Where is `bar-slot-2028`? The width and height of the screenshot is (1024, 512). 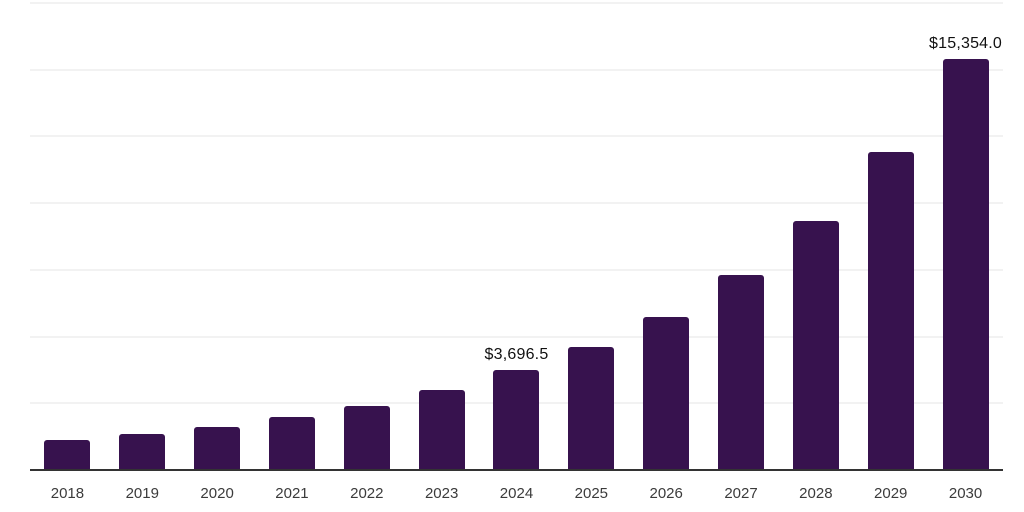 bar-slot-2028 is located at coordinates (815, 235).